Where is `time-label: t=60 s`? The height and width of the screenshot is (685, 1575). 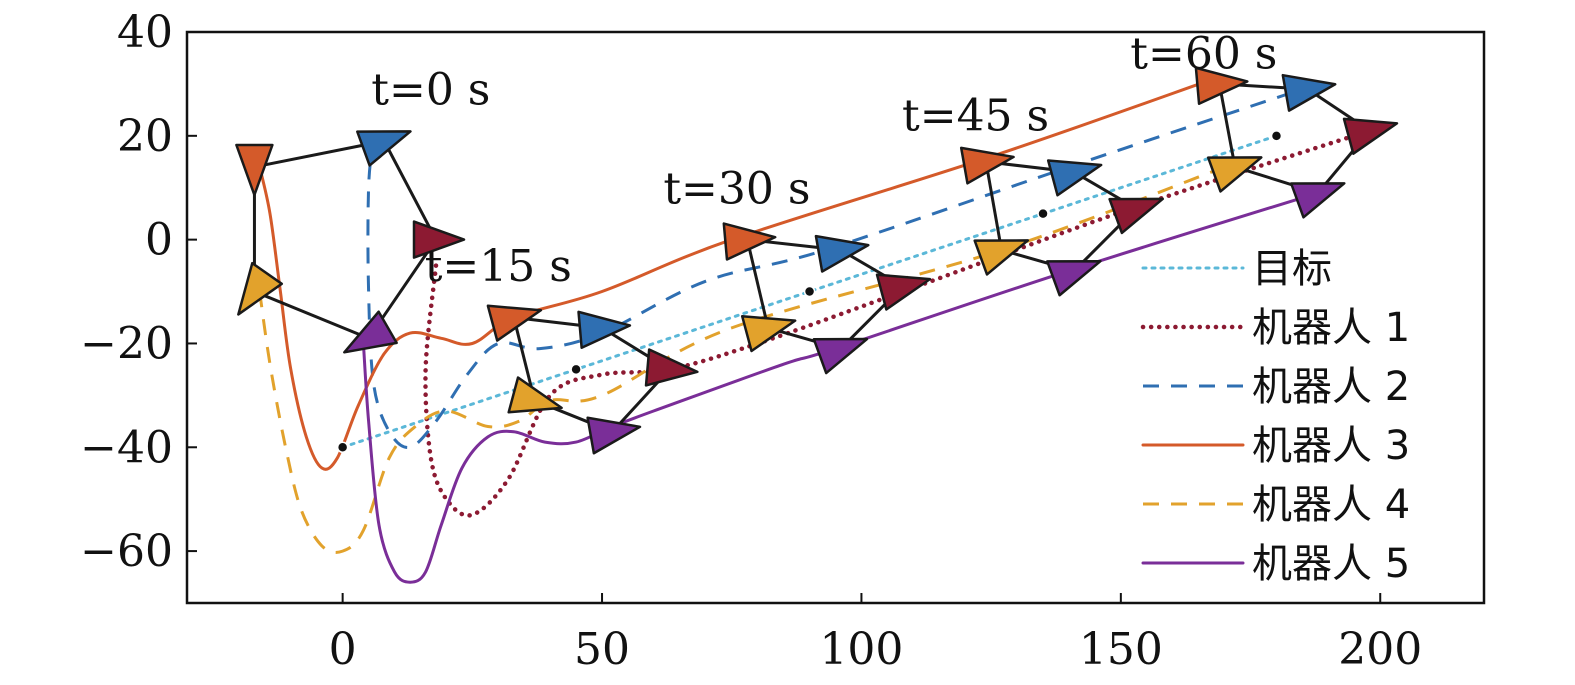
time-label: t=60 s is located at coordinates (1203, 53).